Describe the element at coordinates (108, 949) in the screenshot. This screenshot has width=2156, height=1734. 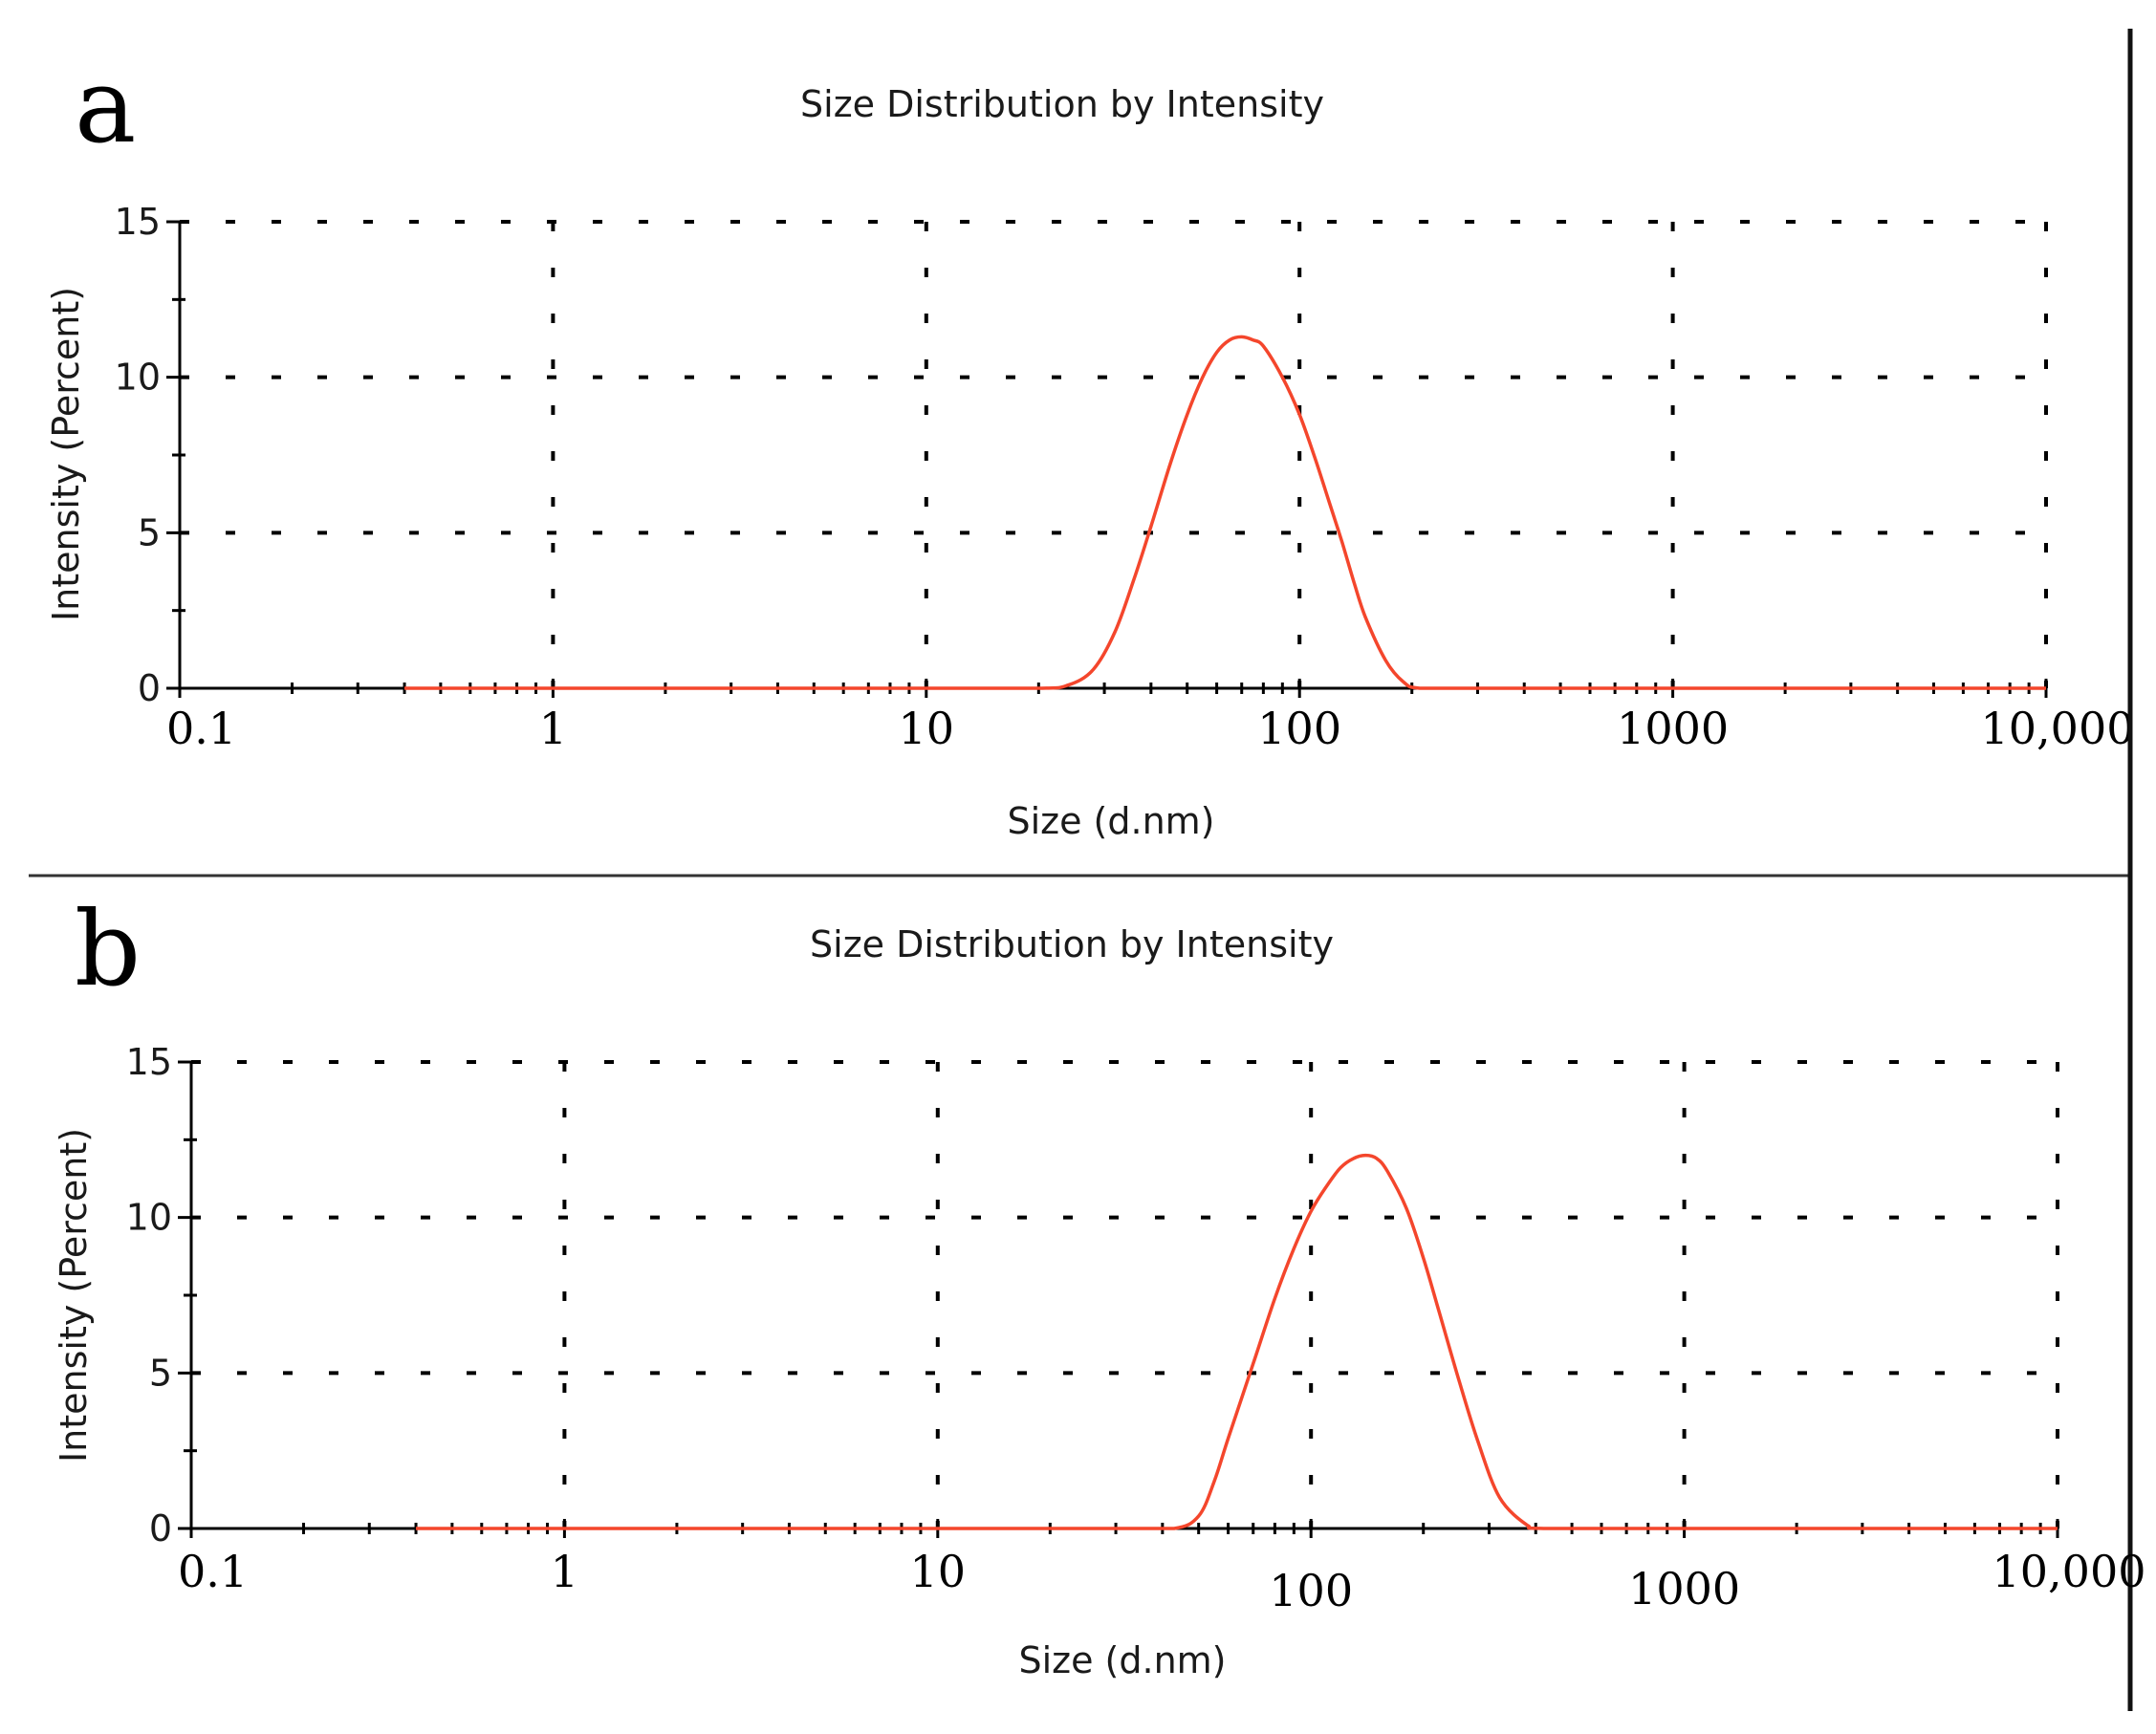
I see `panel-label: b` at that location.